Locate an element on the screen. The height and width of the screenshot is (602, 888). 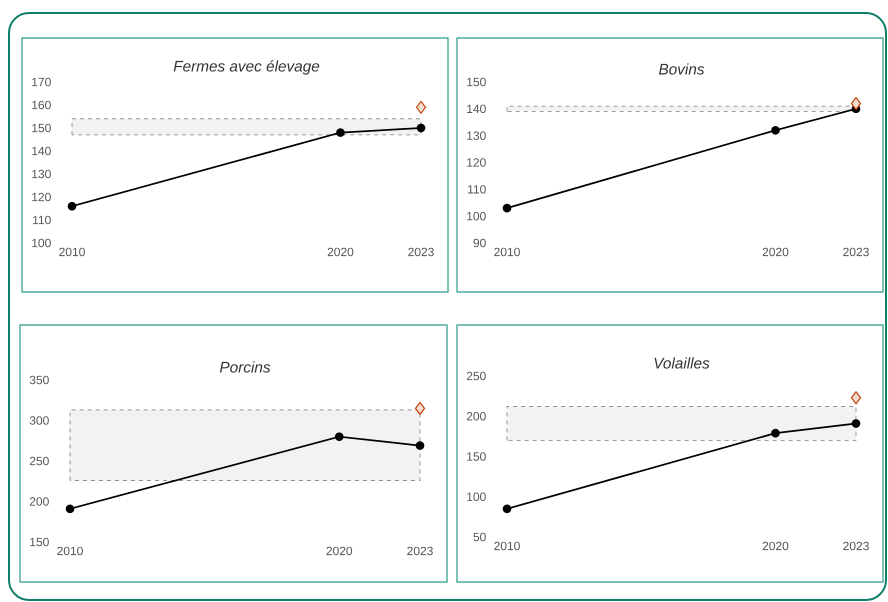
chart-title: Fermes avec élevage is located at coordinates (247, 67).